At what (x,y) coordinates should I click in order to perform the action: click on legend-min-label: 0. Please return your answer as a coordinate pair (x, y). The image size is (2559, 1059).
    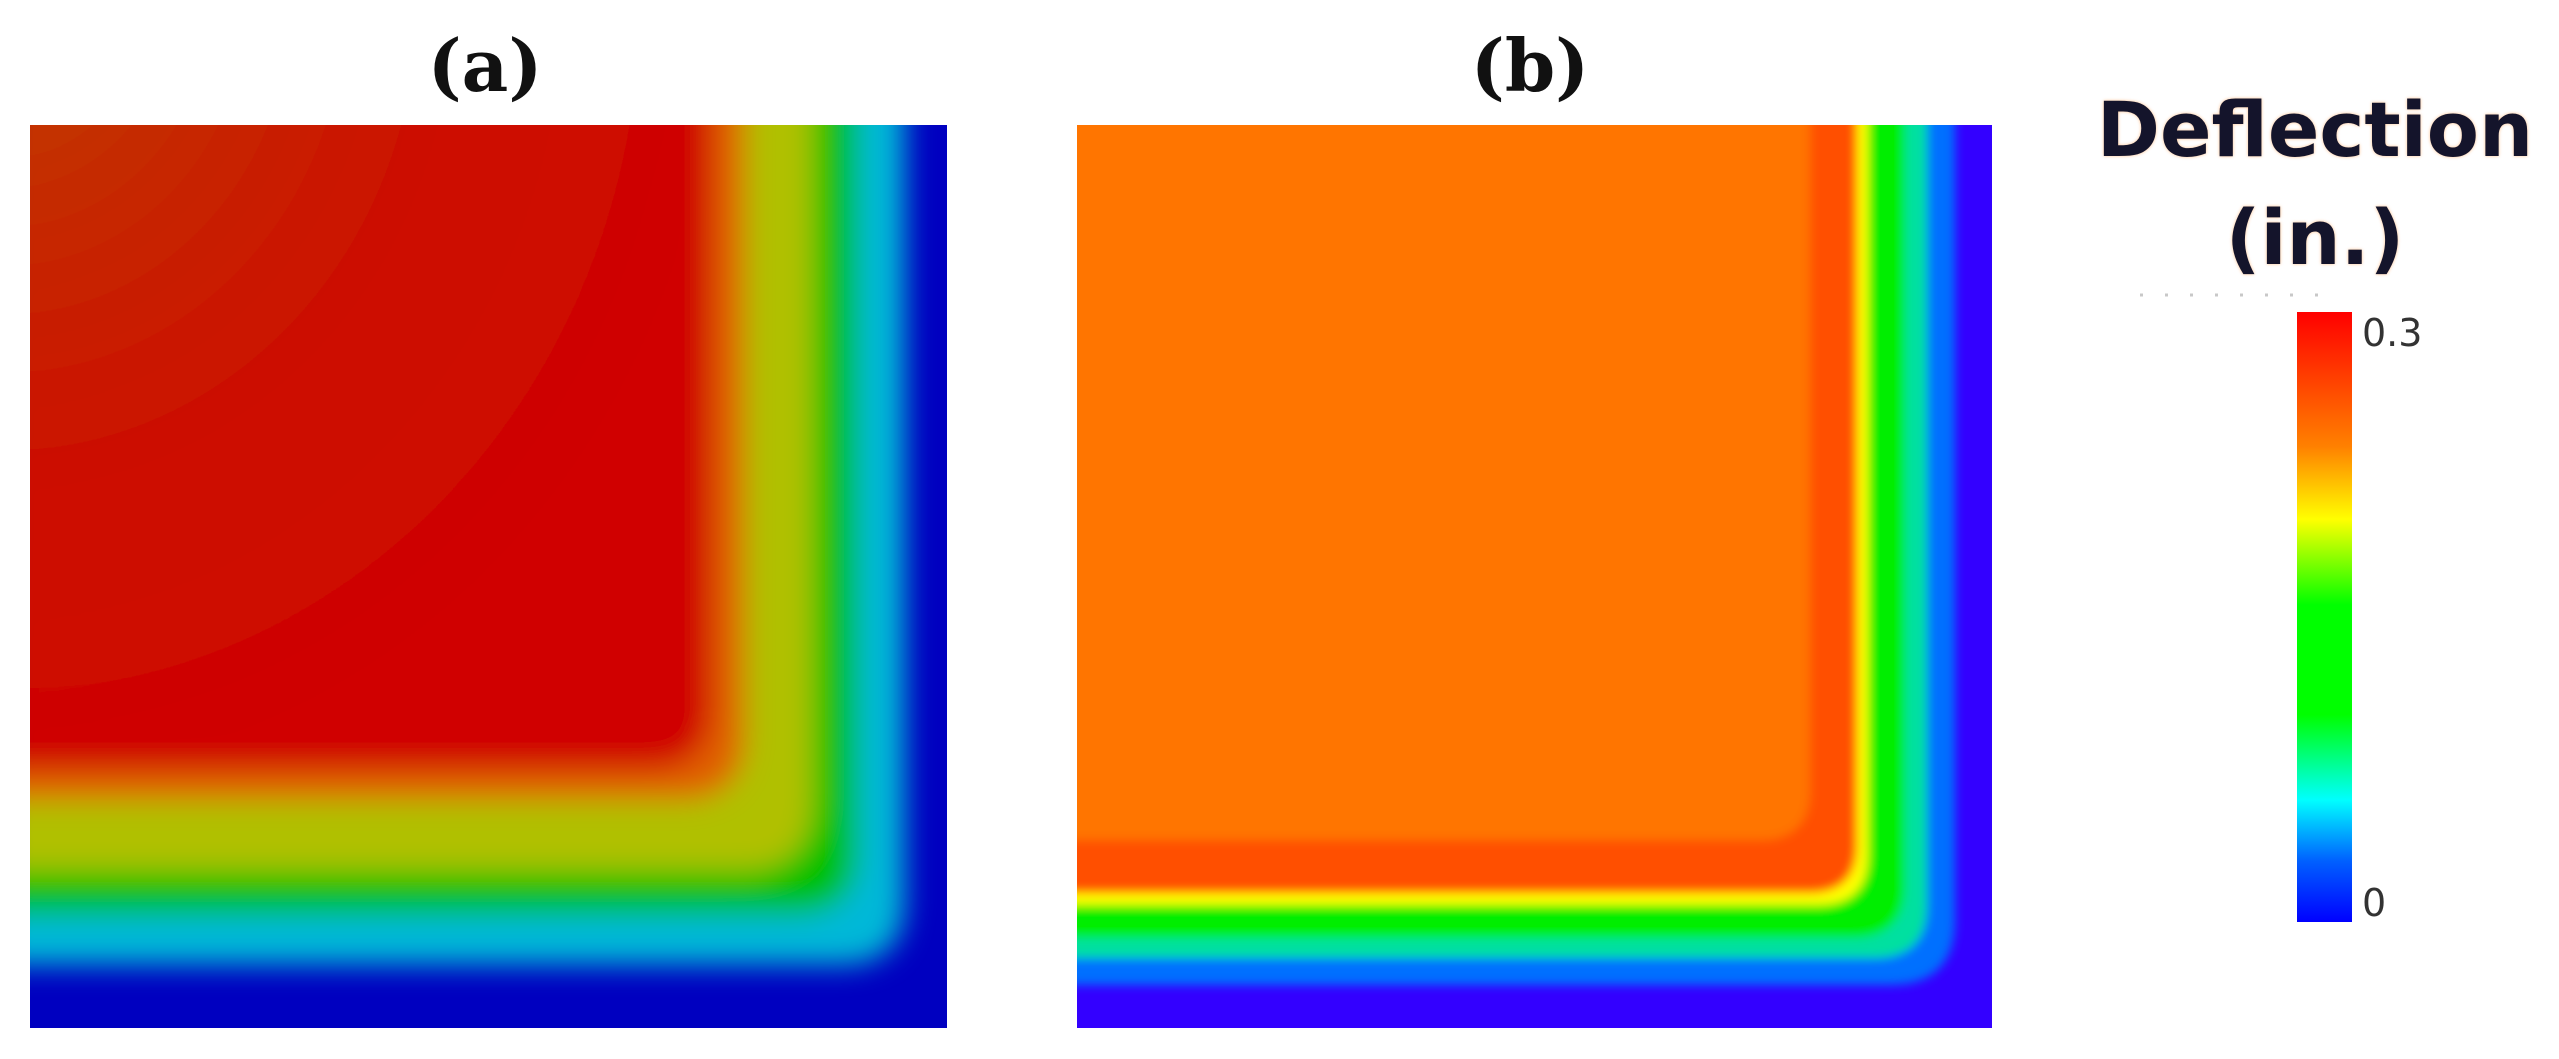
    Looking at the image, I should click on (2374, 903).